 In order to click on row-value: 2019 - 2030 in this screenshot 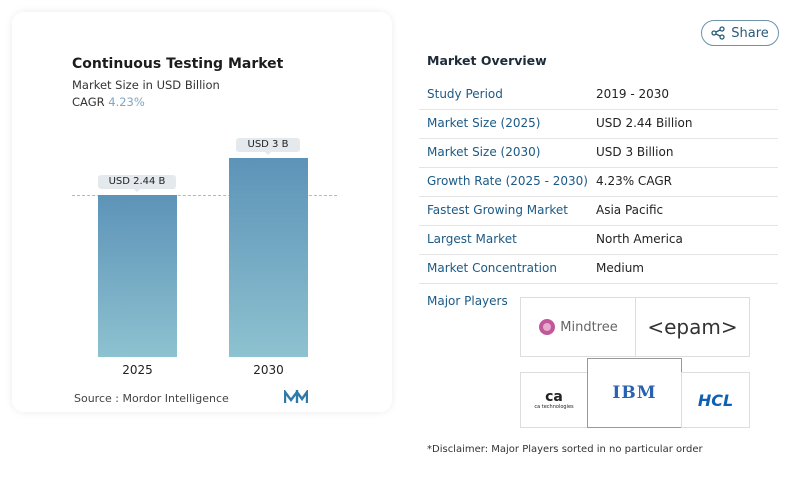, I will do `click(633, 94)`.